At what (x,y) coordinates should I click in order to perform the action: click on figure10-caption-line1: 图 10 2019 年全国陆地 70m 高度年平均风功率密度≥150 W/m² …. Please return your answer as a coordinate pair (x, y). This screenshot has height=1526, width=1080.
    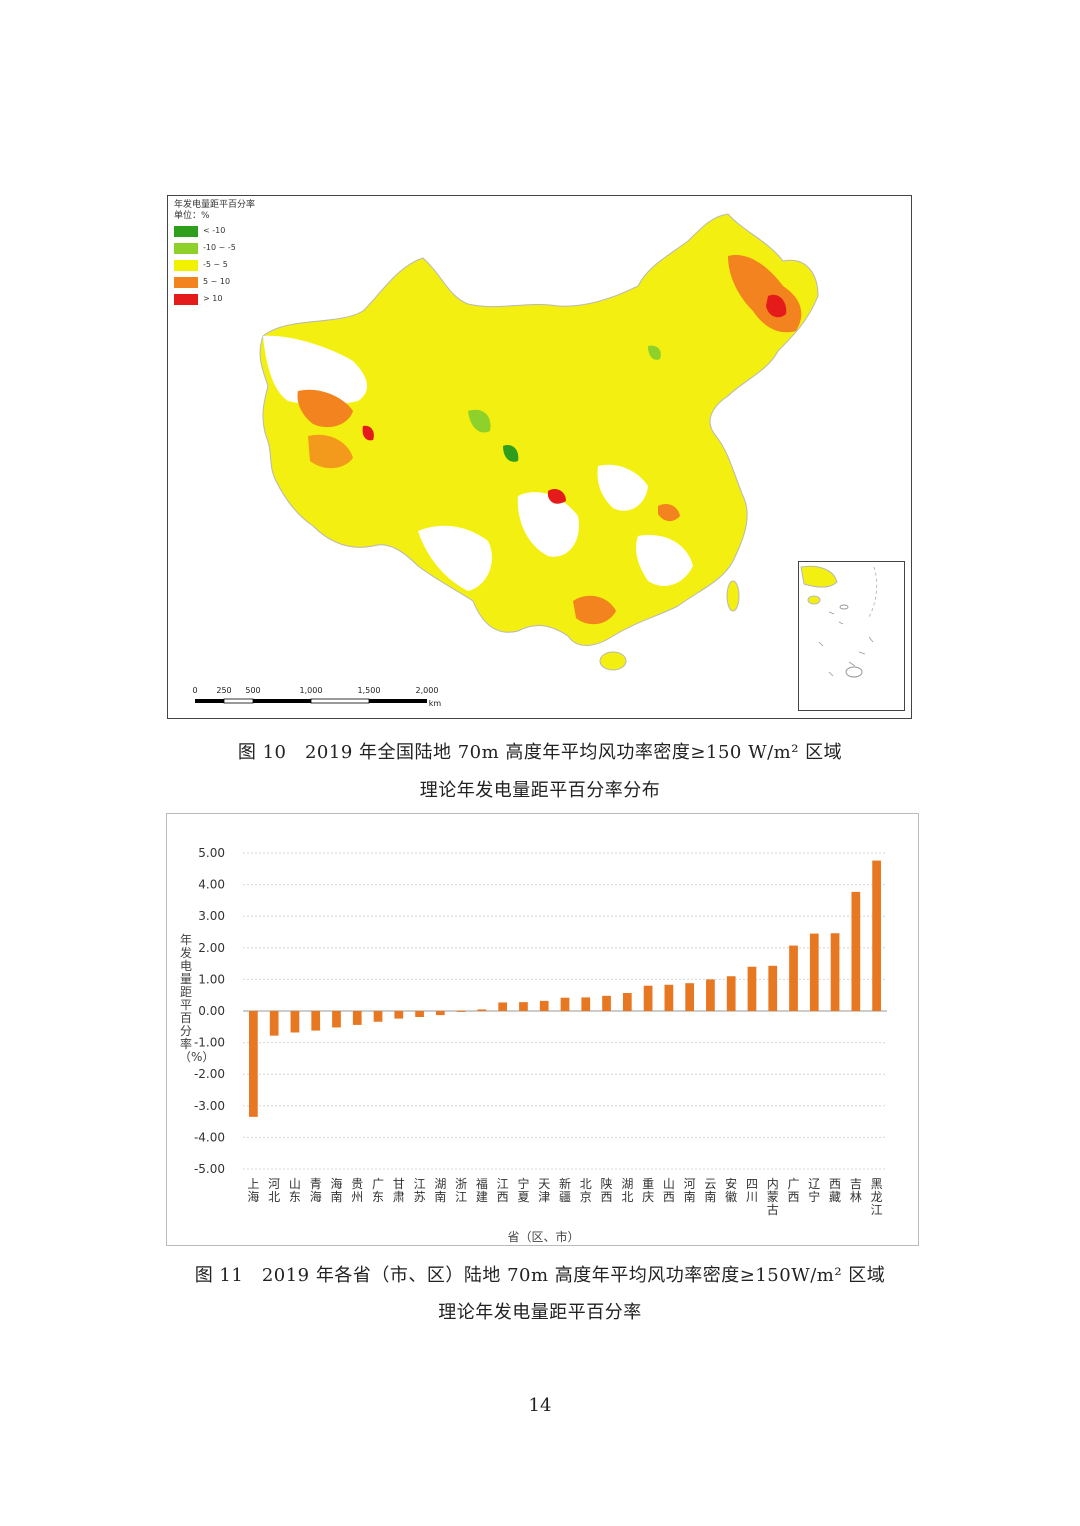
    Looking at the image, I should click on (540, 752).